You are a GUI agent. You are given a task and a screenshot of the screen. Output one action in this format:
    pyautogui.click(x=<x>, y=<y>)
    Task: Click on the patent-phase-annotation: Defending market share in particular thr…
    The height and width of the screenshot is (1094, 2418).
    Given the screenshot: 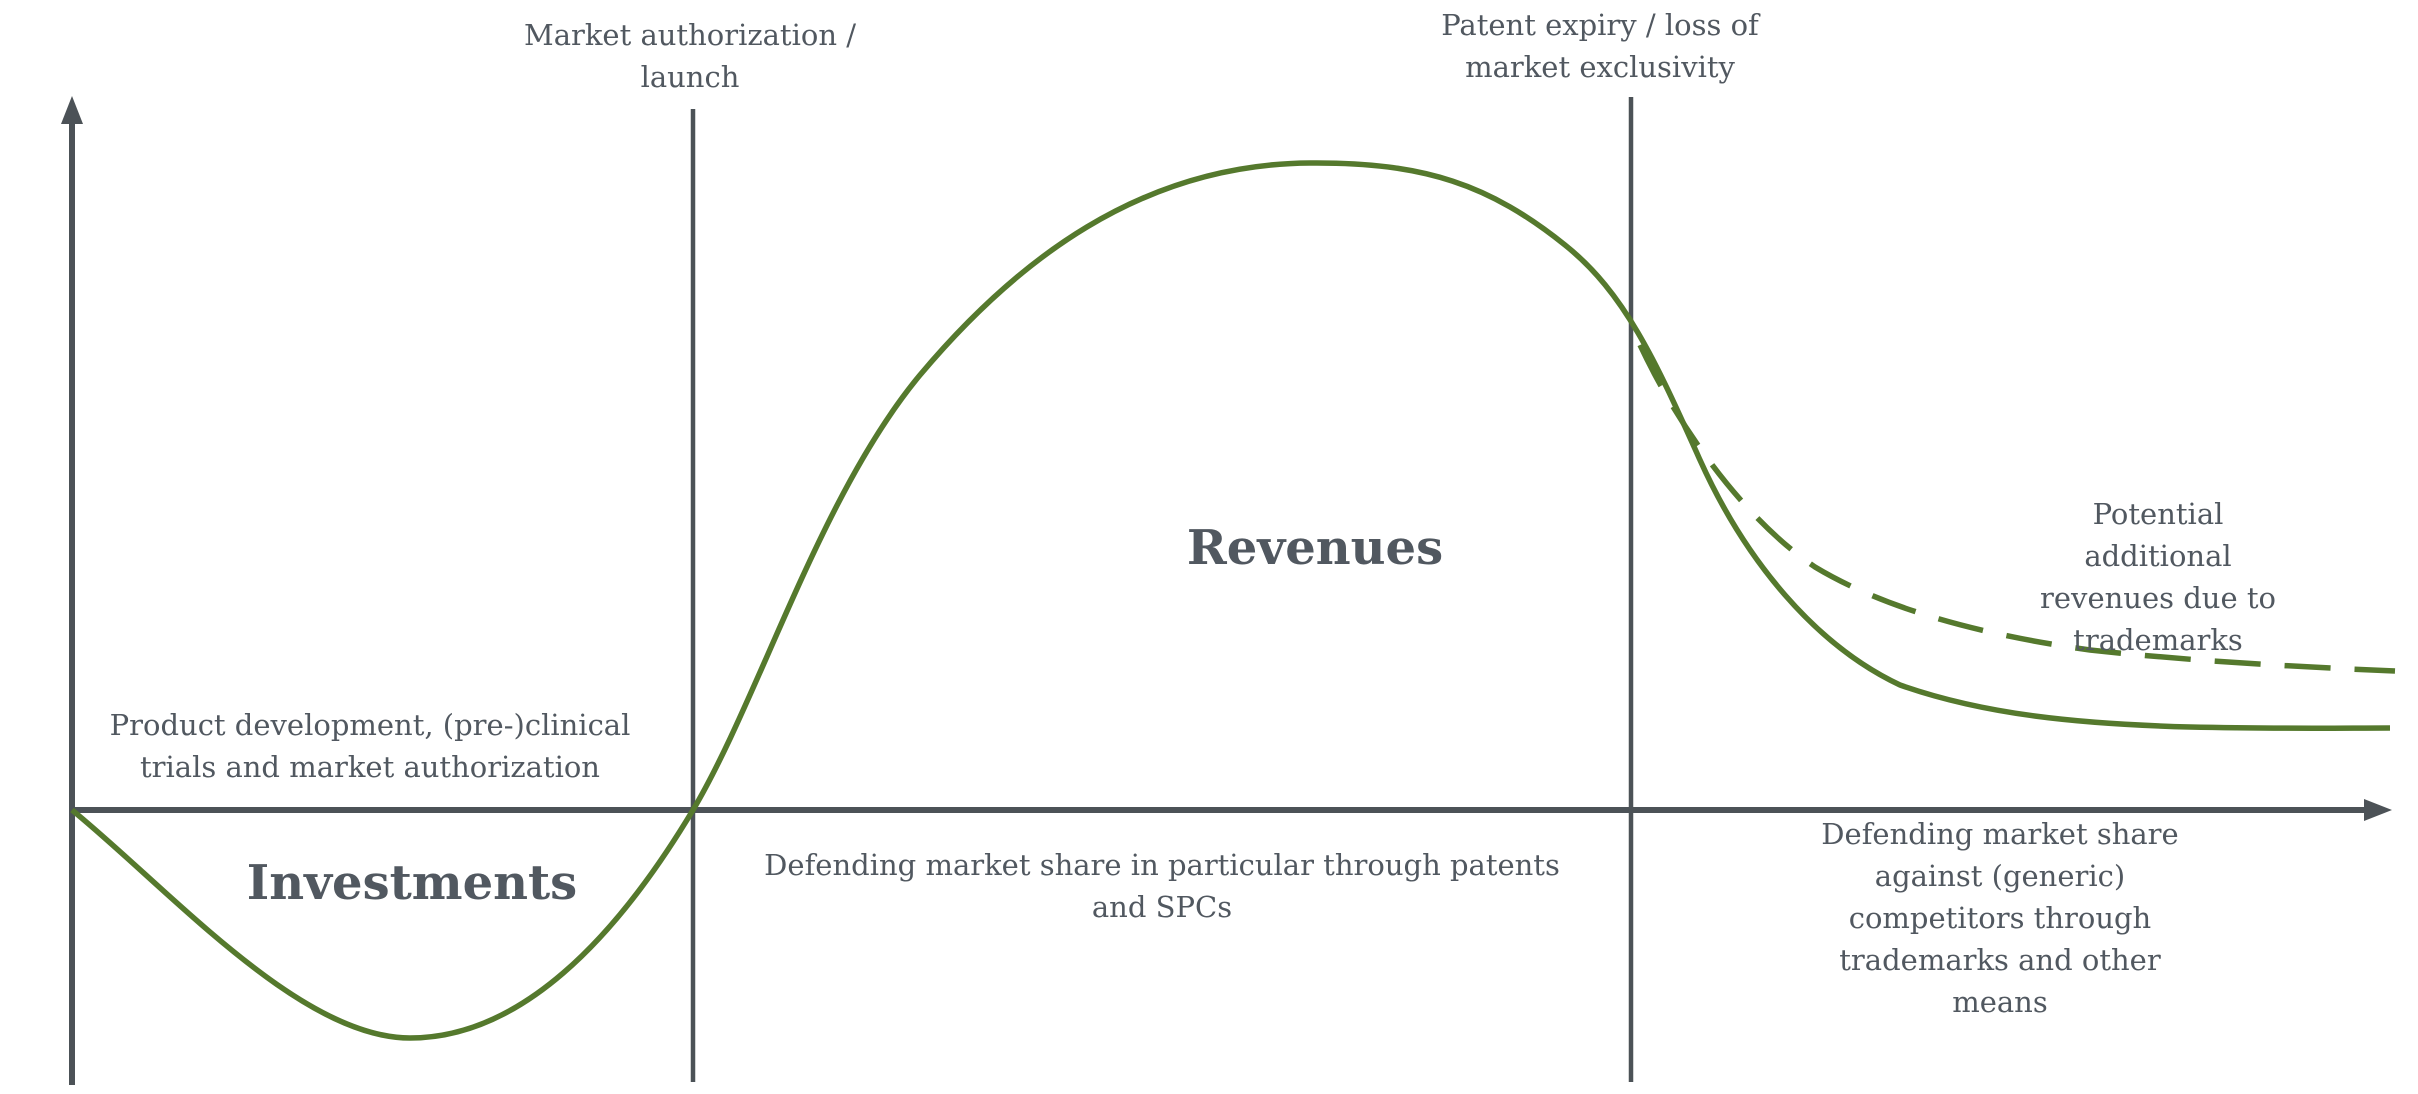 What is the action you would take?
    pyautogui.click(x=1162, y=885)
    